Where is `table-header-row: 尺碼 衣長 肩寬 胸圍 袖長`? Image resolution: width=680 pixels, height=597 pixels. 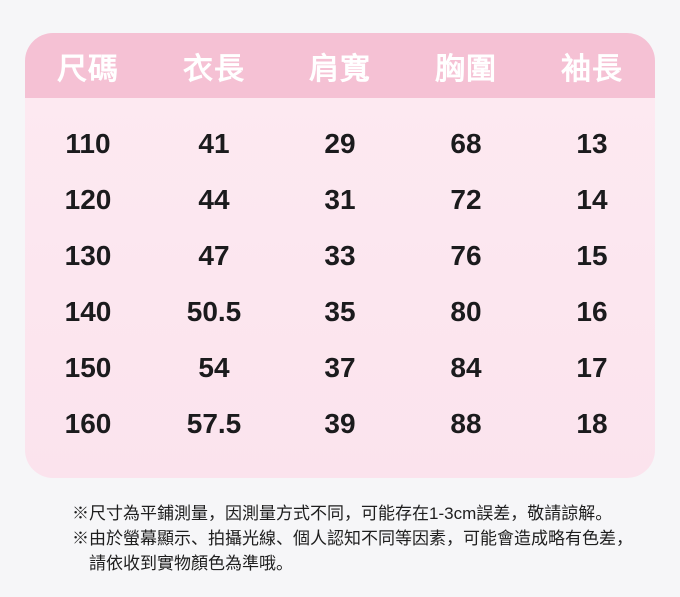
table-header-row: 尺碼 衣長 肩寬 胸圍 袖長 is located at coordinates (340, 65).